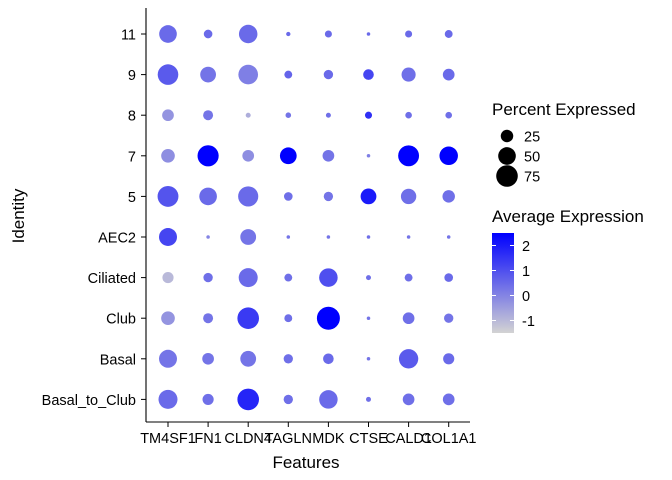 This screenshot has height=480, width=672. Describe the element at coordinates (568, 270) in the screenshot. I see `average-expression-legend: Average Expression 2 1 0 -1` at that location.